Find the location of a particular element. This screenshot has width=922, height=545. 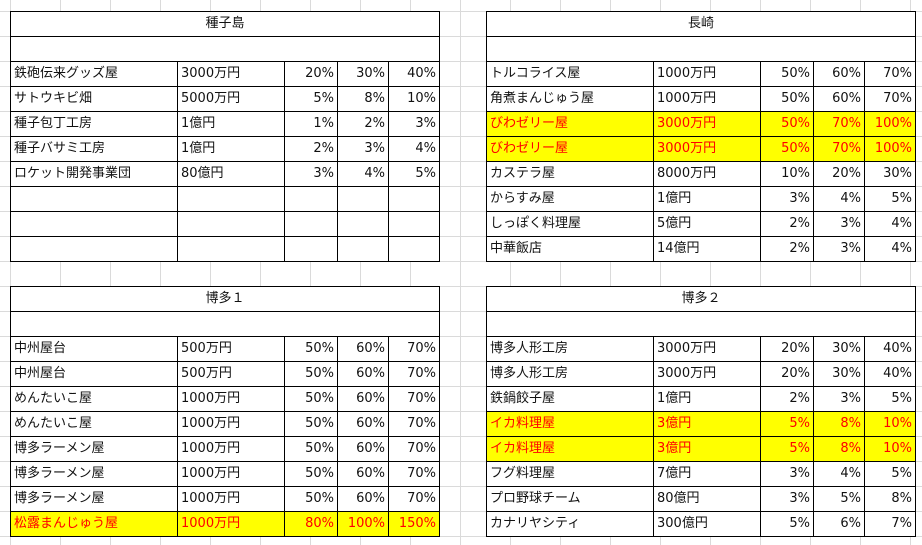

cell-name: びわゼリー屋 is located at coordinates (570, 149).